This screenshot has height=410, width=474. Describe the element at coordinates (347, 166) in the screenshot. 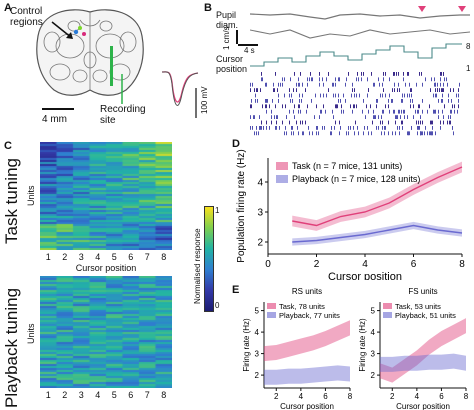

I see `d-legend-task: Task (n = 7 mice, 131 units)` at that location.